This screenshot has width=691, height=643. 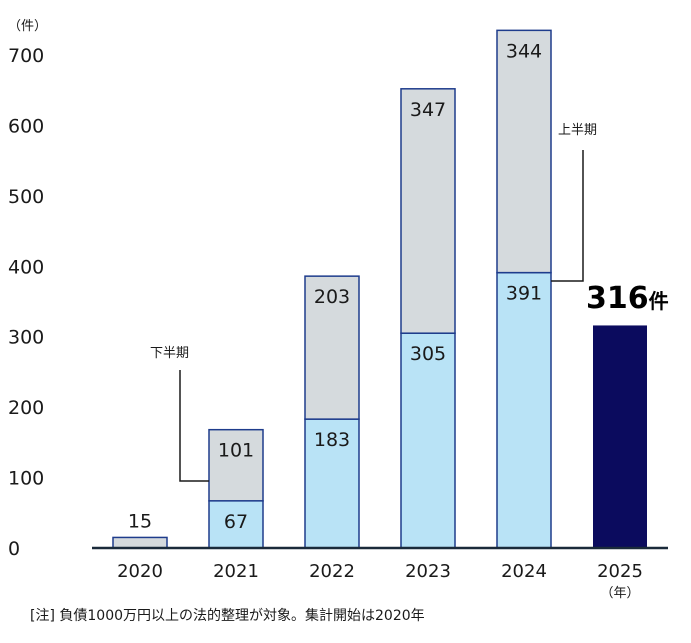 I want to click on data-label-first-half: 67, so click(x=236, y=522).